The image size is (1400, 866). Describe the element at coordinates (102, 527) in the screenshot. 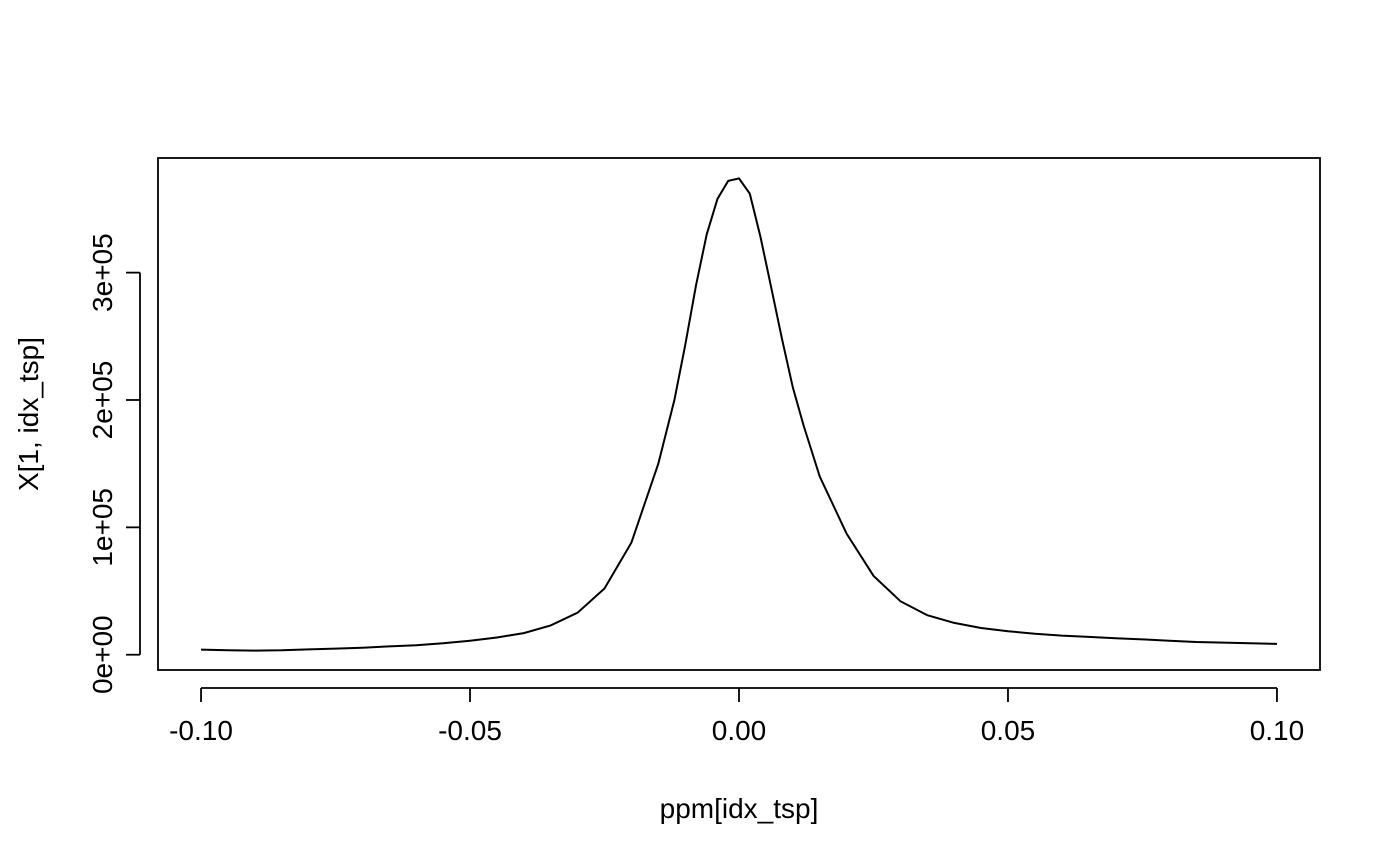

I see `y-tick-label: 1e+05` at that location.